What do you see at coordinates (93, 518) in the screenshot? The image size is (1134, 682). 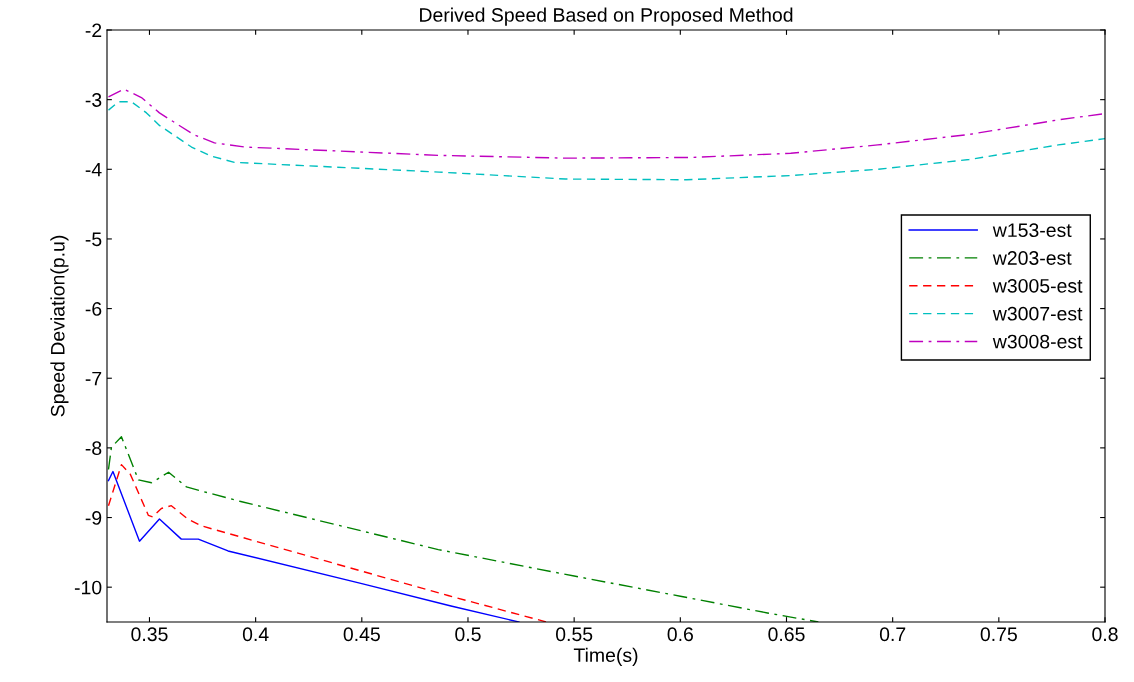 I see `y-tick-label: -9` at bounding box center [93, 518].